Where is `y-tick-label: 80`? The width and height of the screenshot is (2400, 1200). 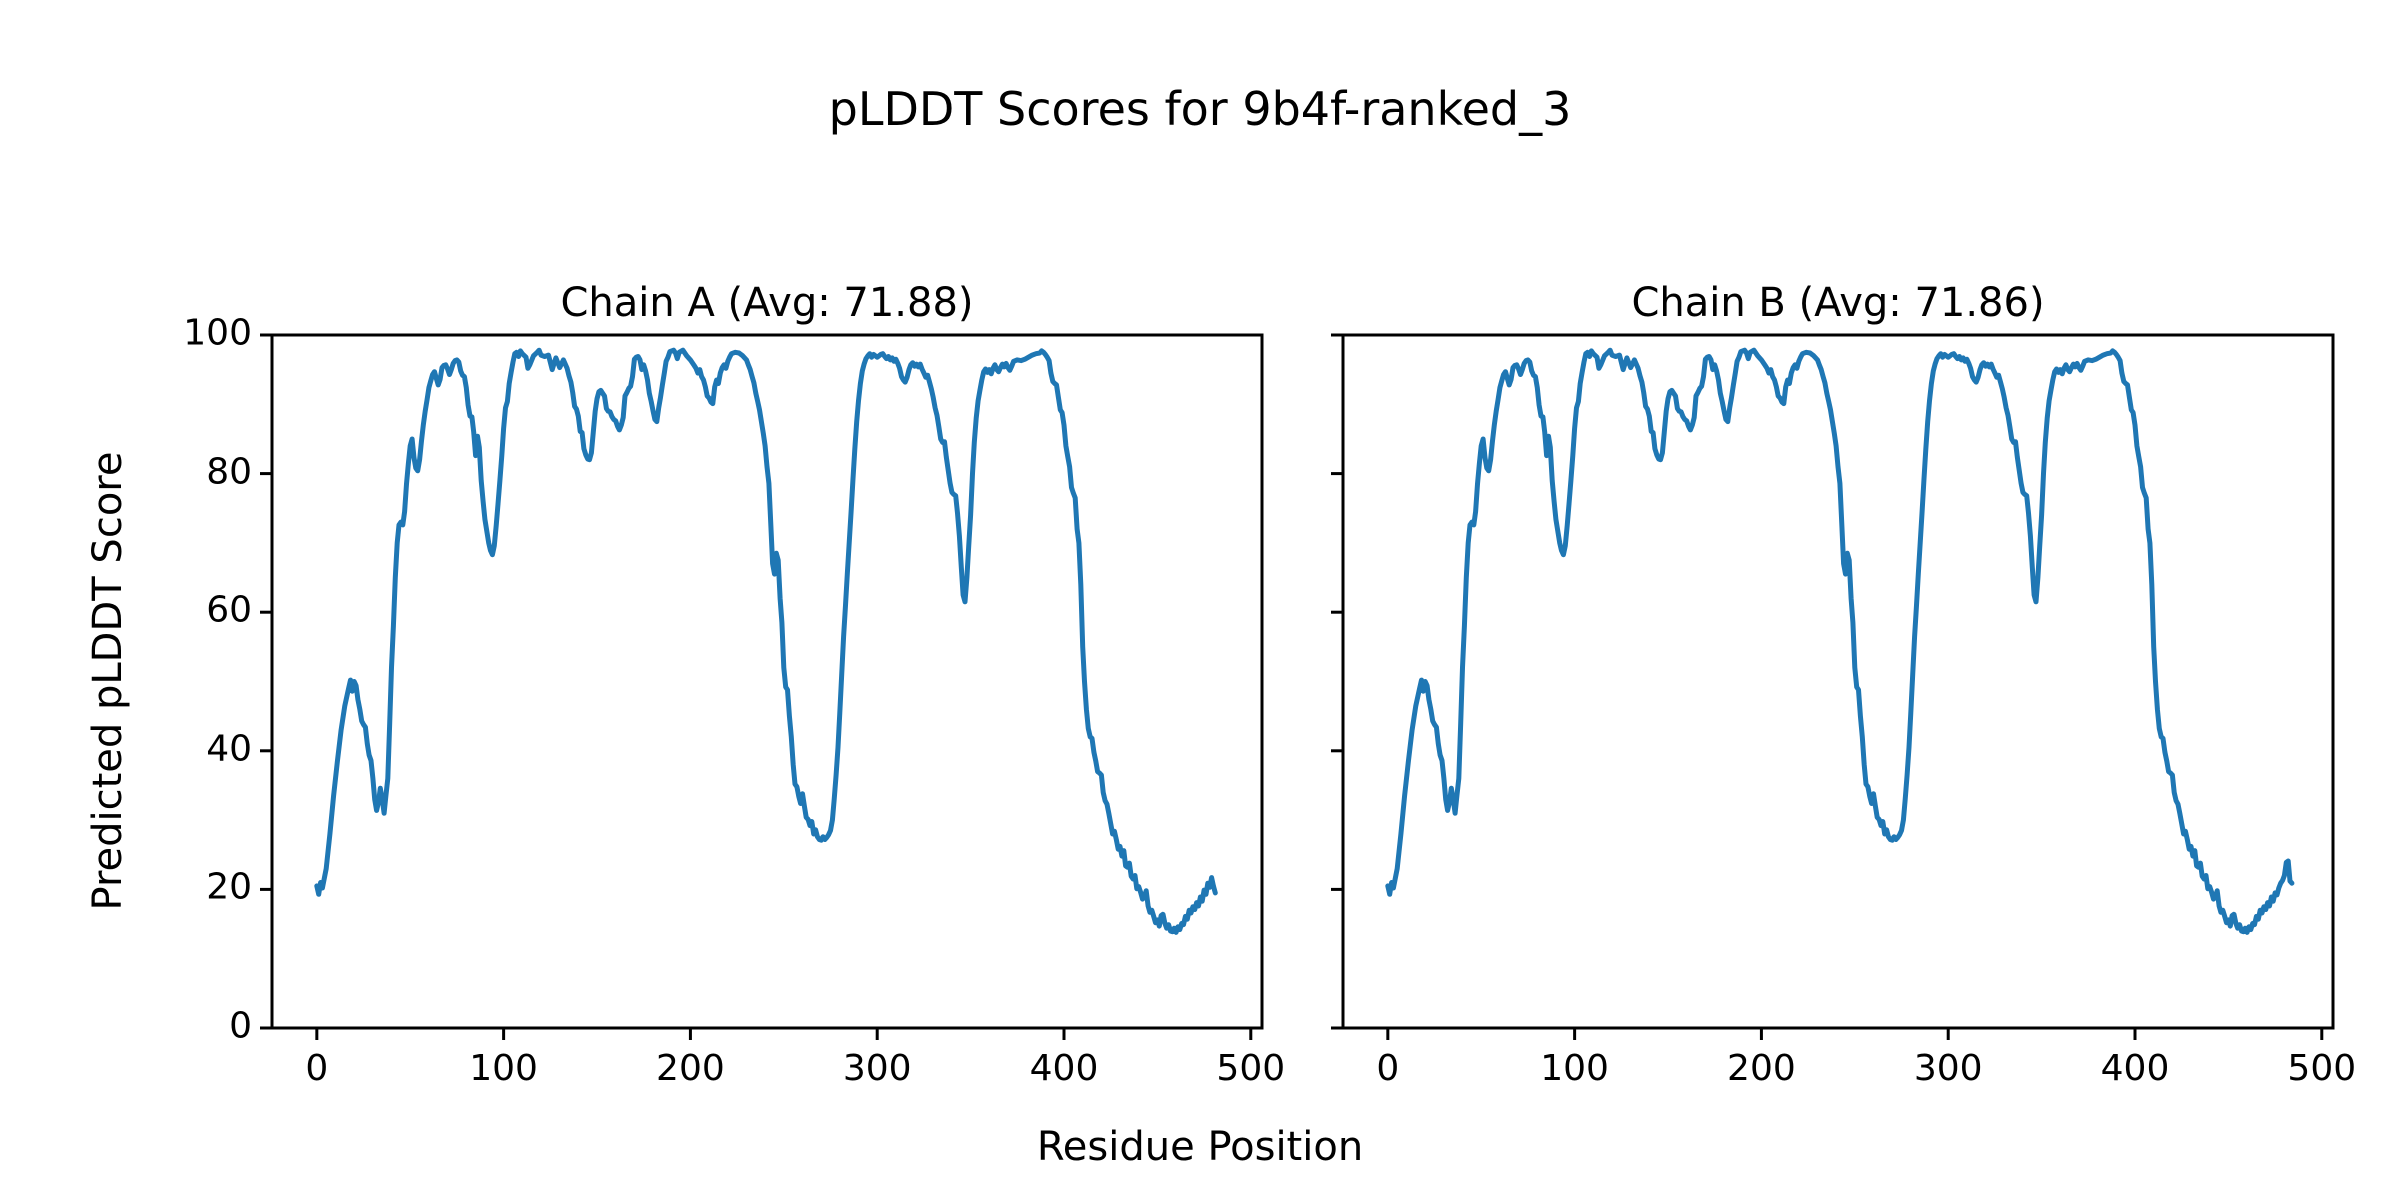
y-tick-label: 80 is located at coordinates (229, 472).